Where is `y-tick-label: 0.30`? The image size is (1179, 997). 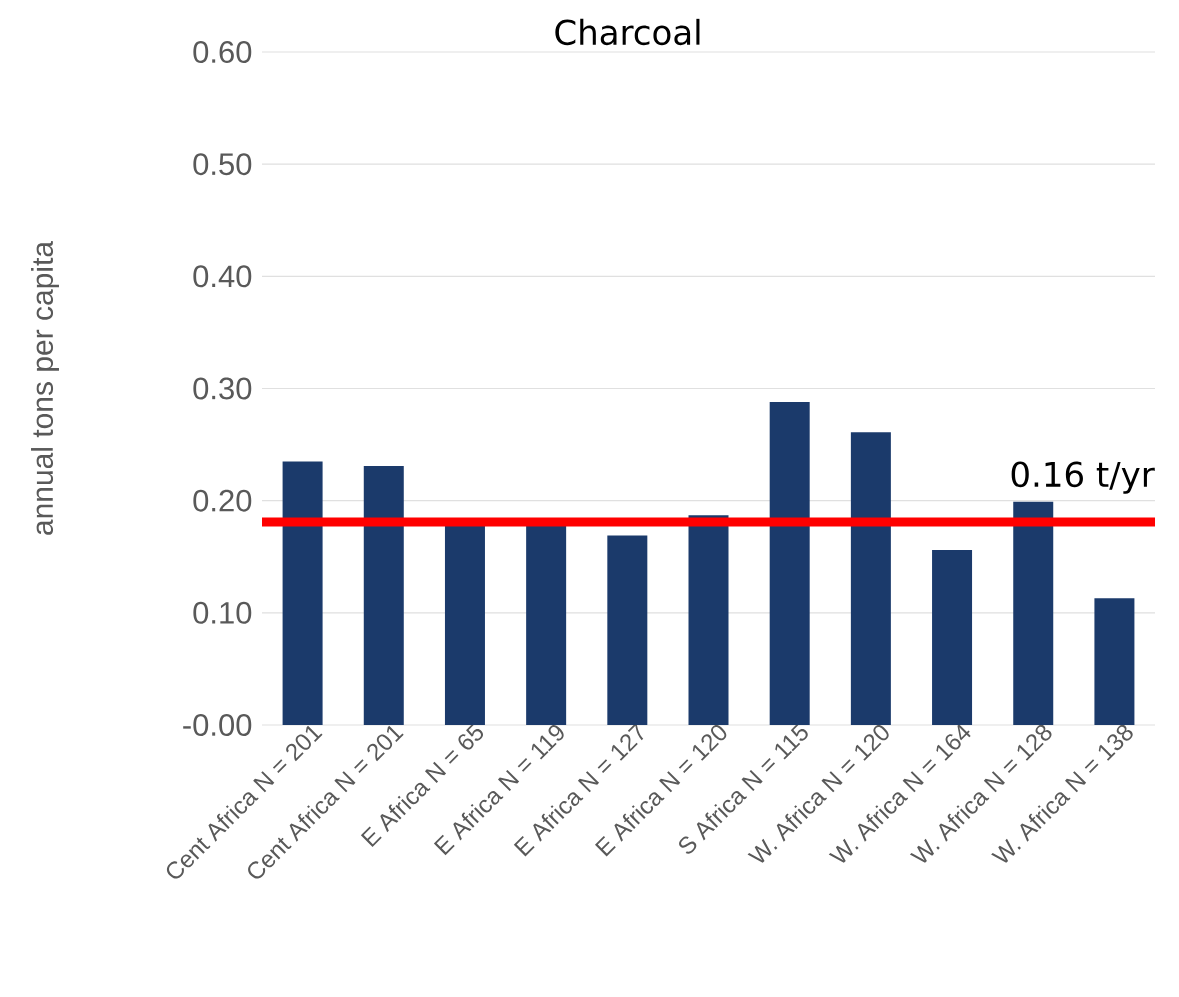
y-tick-label: 0.30 is located at coordinates (222, 388).